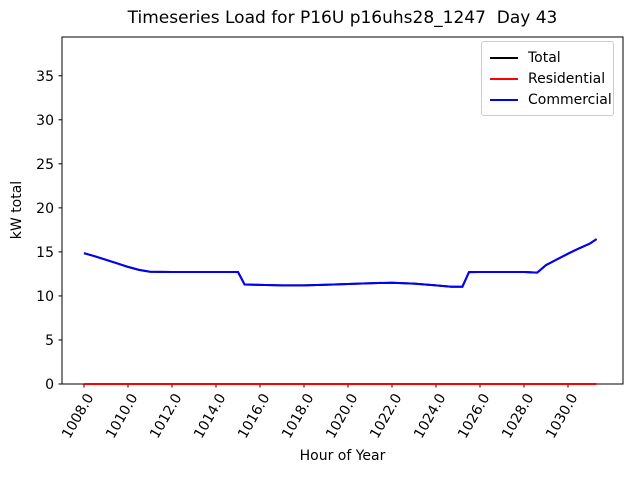 Image resolution: width=640 pixels, height=480 pixels. Describe the element at coordinates (342, 416) in the screenshot. I see `x-tick-label: 1020.0` at that location.